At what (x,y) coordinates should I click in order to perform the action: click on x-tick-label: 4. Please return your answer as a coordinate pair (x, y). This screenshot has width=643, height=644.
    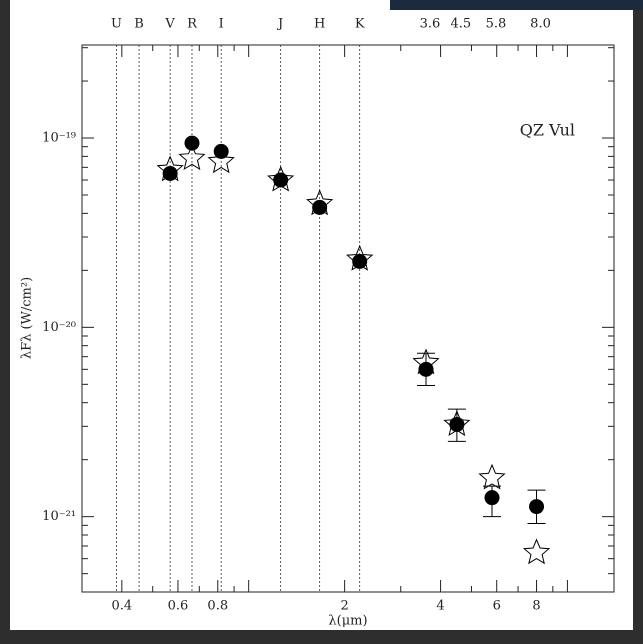
    Looking at the image, I should click on (440, 606).